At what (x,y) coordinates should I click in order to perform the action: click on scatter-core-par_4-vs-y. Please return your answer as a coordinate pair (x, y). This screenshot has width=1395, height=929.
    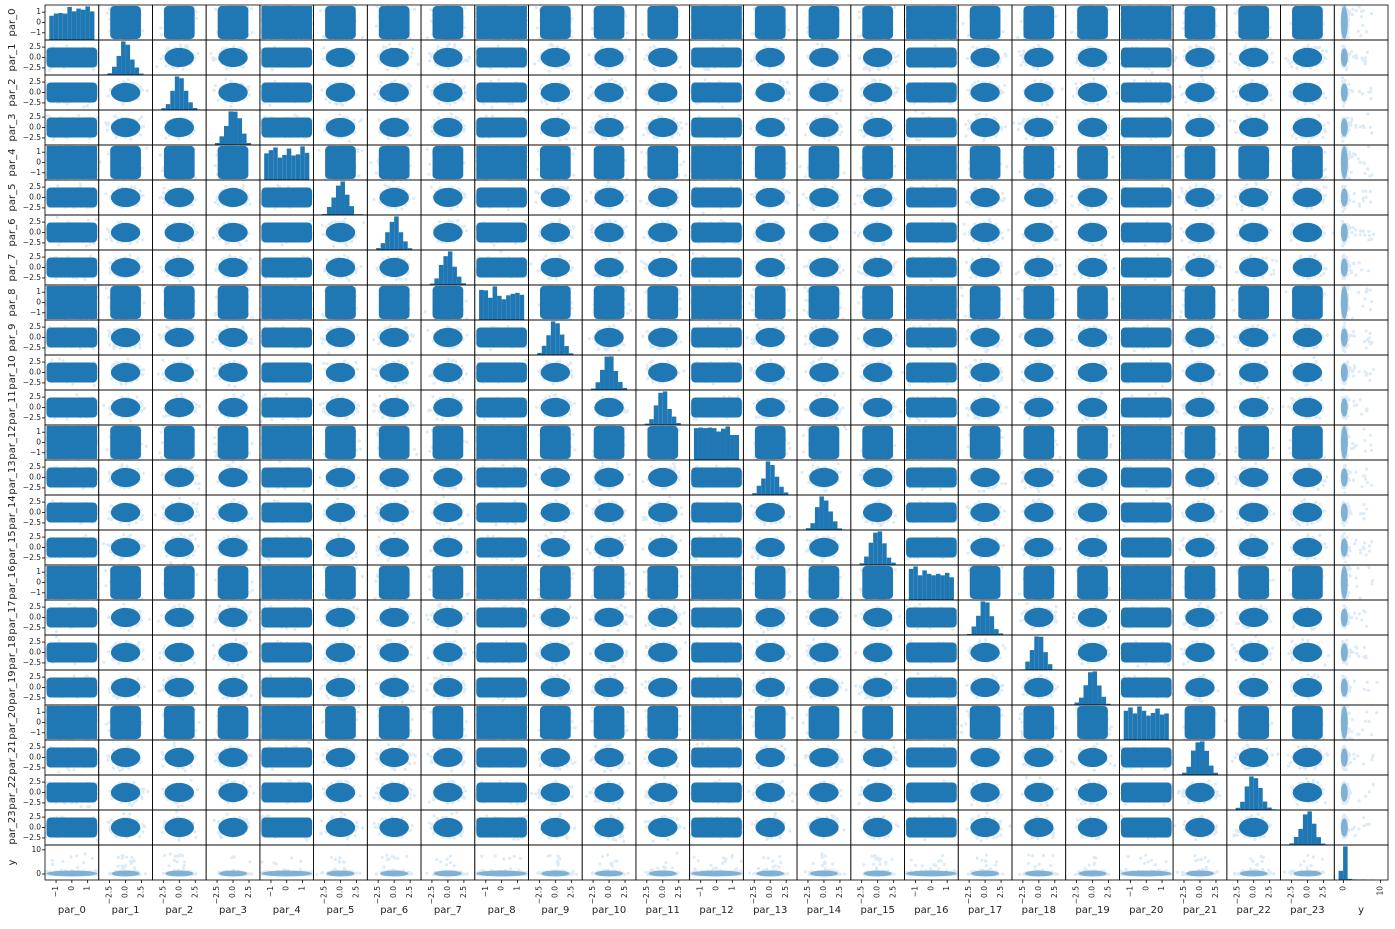
    Looking at the image, I should click on (1344, 162).